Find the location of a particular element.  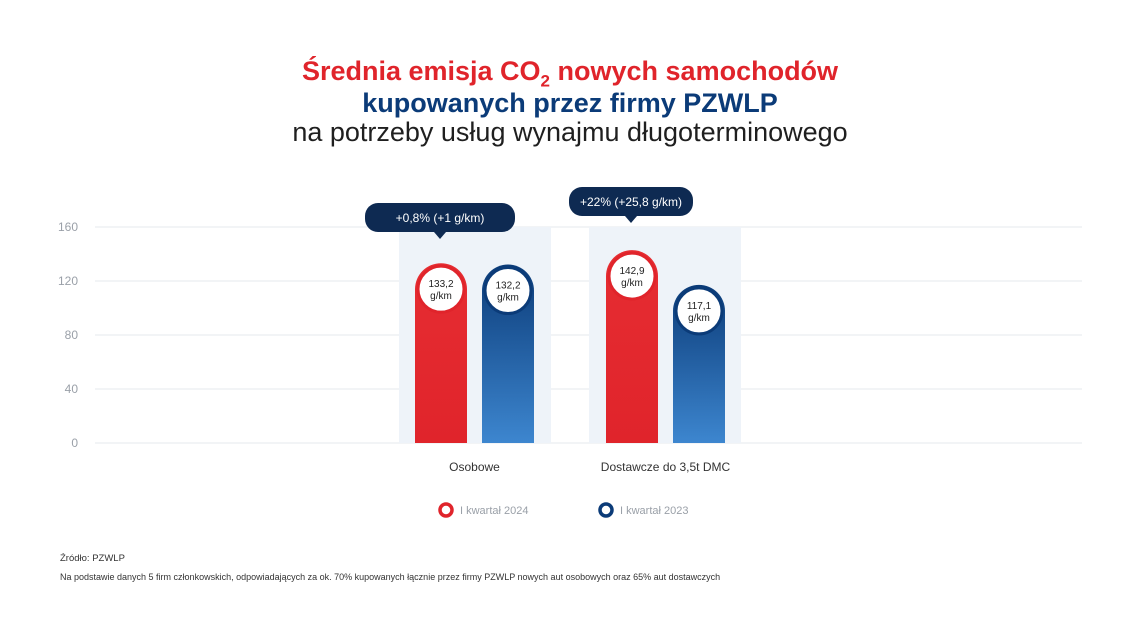

y-tick-label: 160 is located at coordinates (68, 227).